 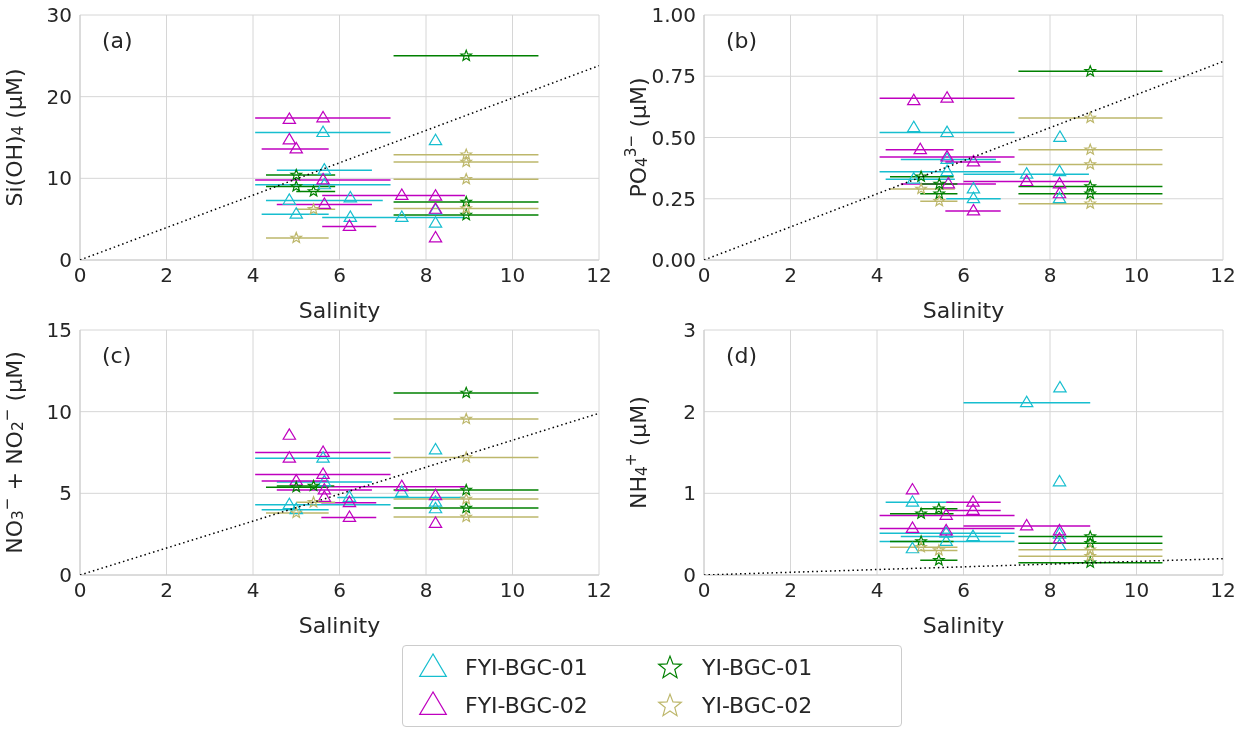 What do you see at coordinates (742, 355) in the screenshot?
I see `annotation: (d)` at bounding box center [742, 355].